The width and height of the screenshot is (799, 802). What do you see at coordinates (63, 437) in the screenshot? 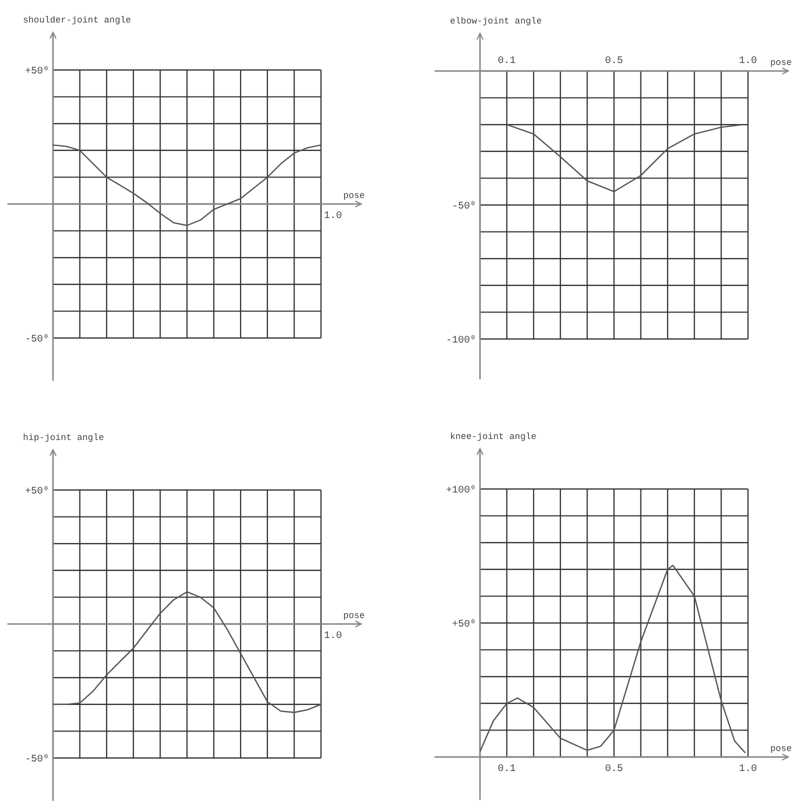
I see `y-axis-title: hip-joint angle` at bounding box center [63, 437].